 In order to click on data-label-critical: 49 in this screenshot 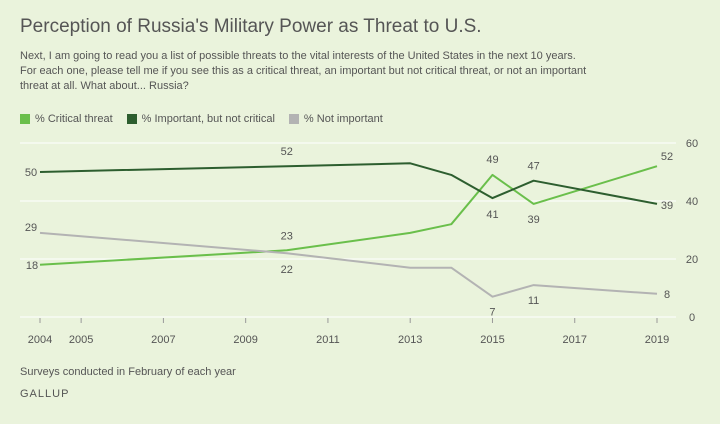, I will do `click(492, 160)`.